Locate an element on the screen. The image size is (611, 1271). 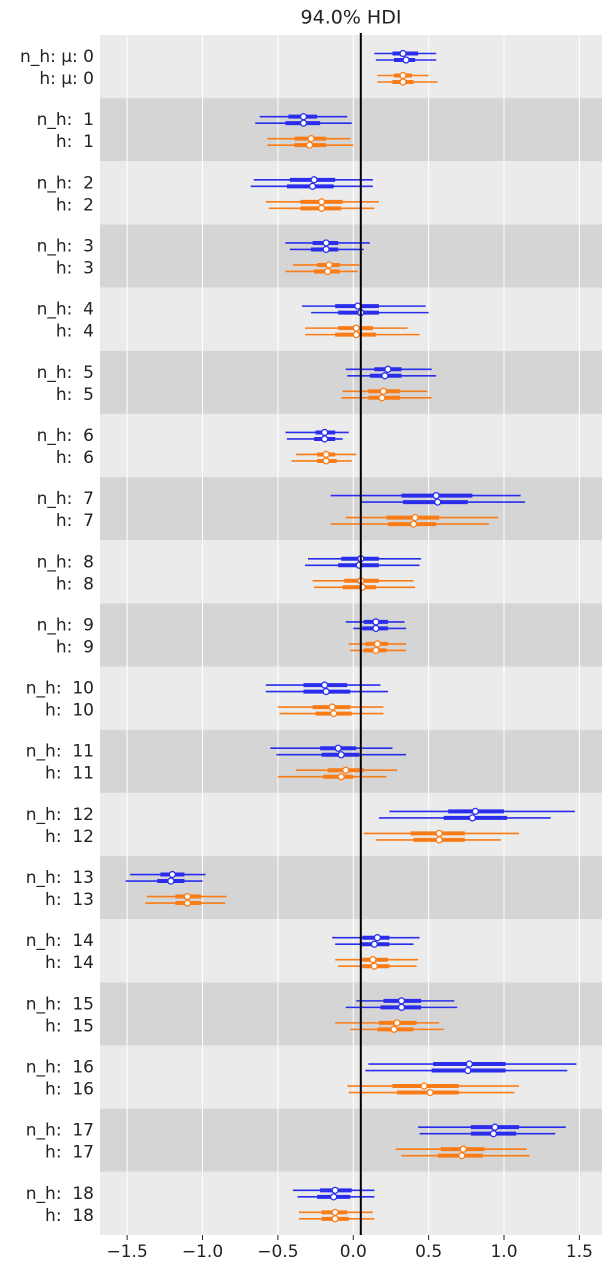
y-tick-label: n_h: 9 is located at coordinates (65, 625).